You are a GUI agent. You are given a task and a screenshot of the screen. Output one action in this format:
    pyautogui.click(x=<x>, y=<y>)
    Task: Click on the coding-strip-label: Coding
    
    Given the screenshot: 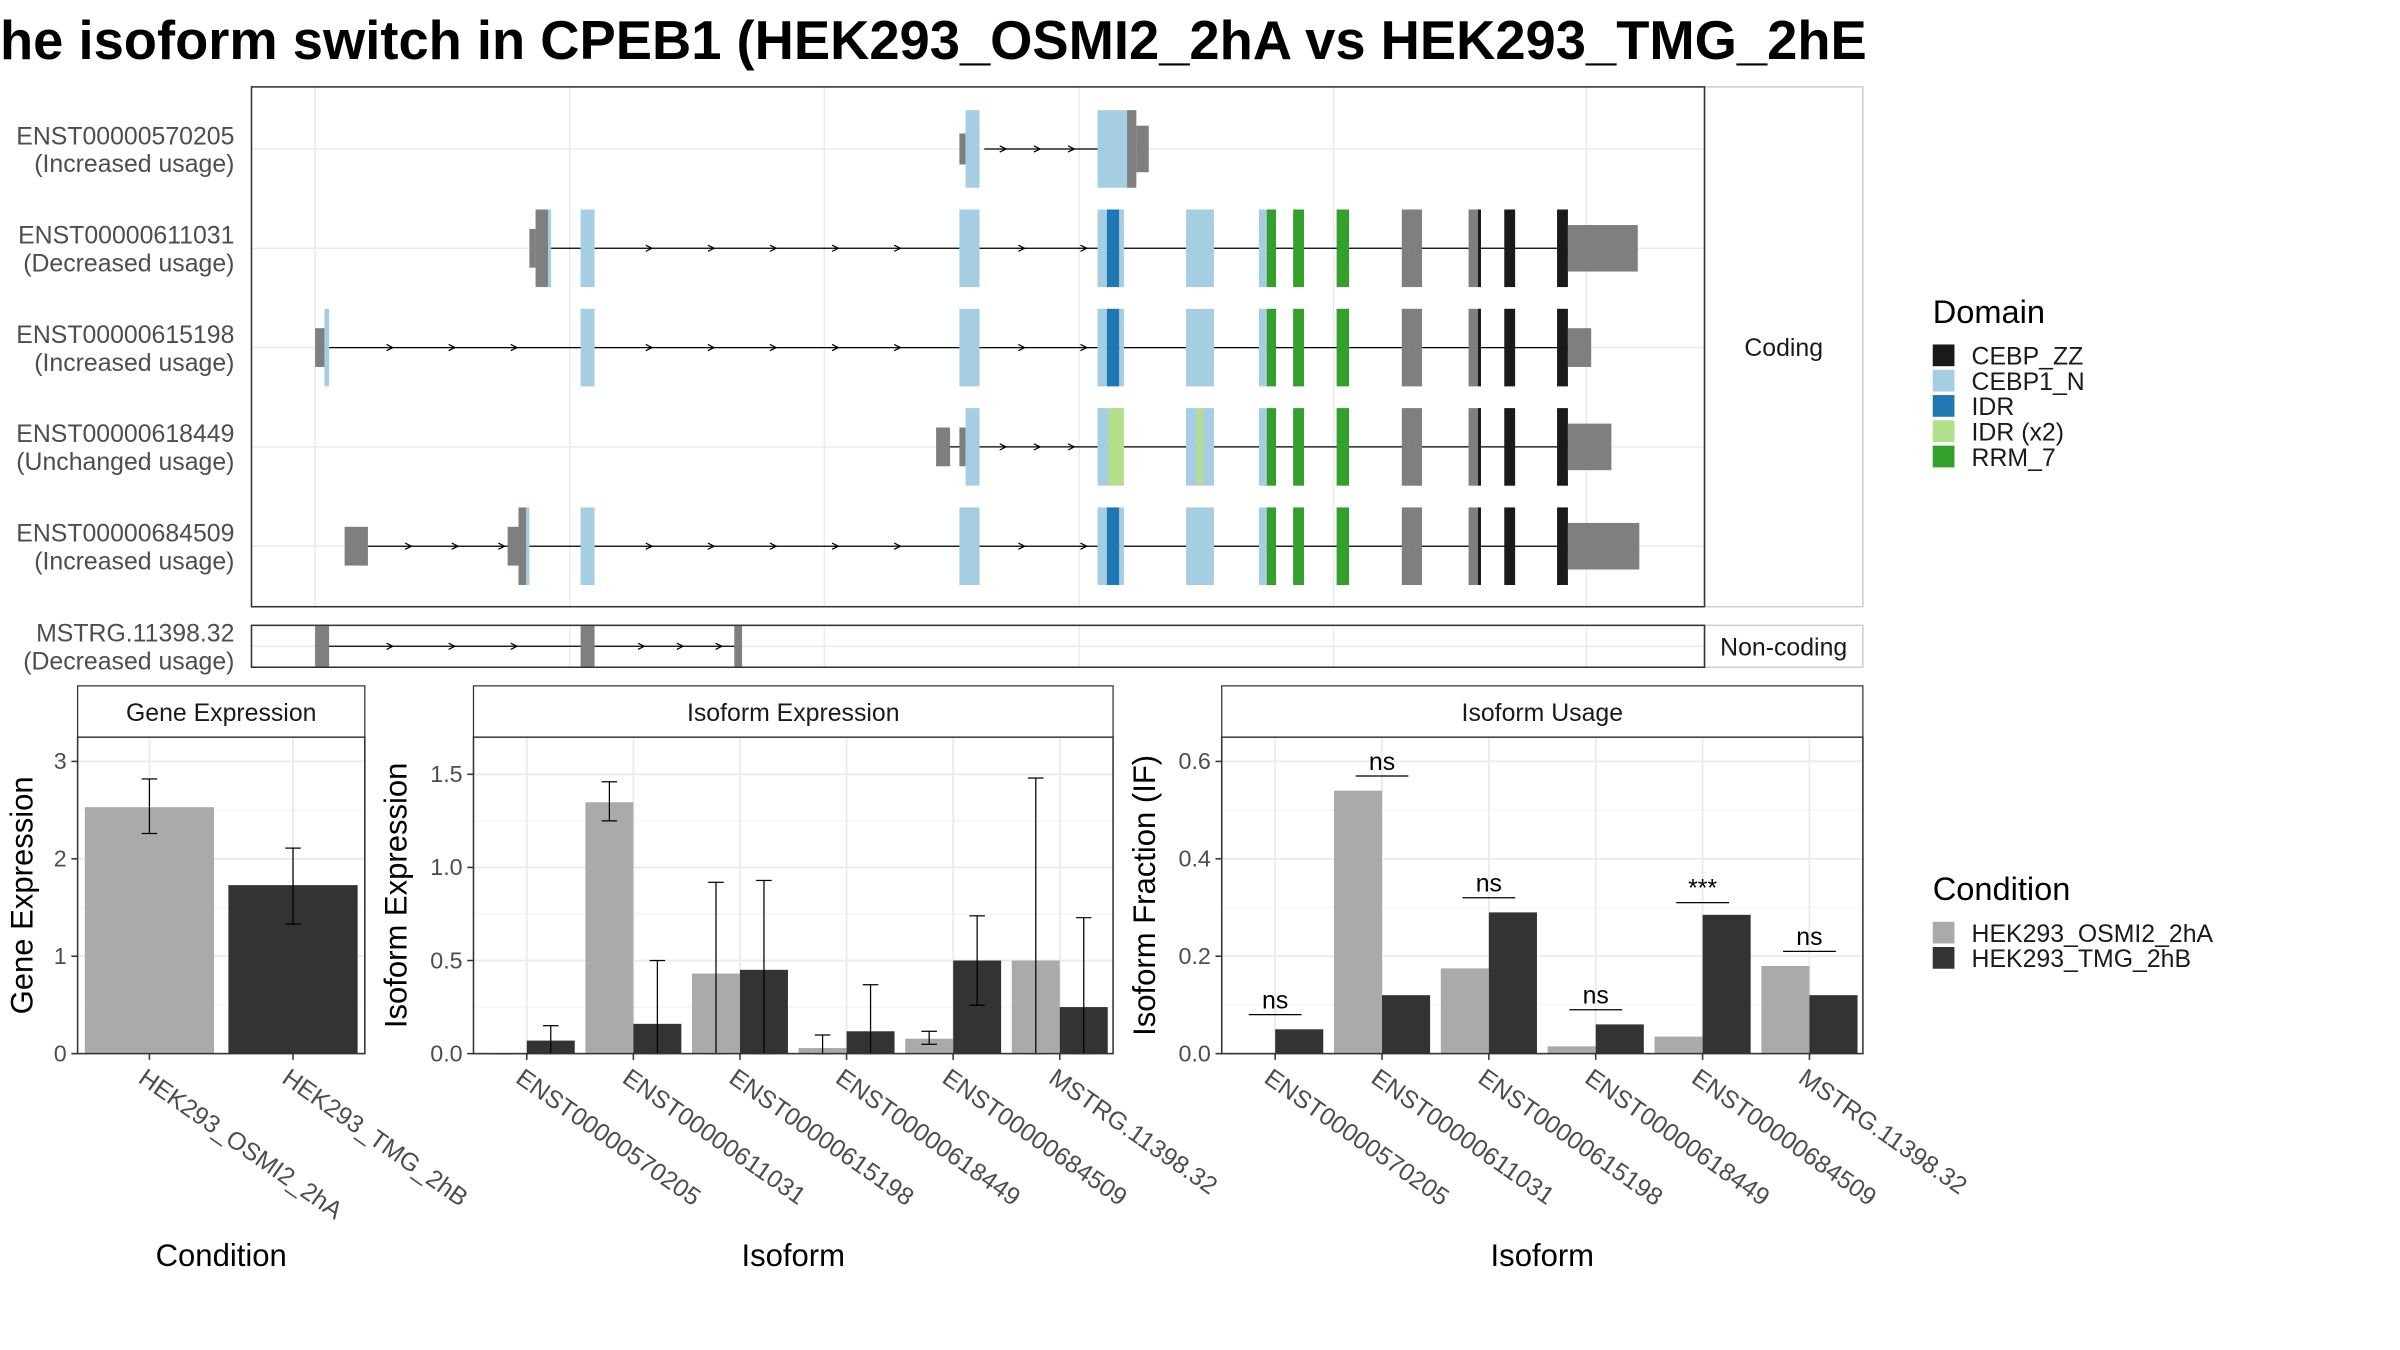 What is the action you would take?
    pyautogui.click(x=1783, y=348)
    